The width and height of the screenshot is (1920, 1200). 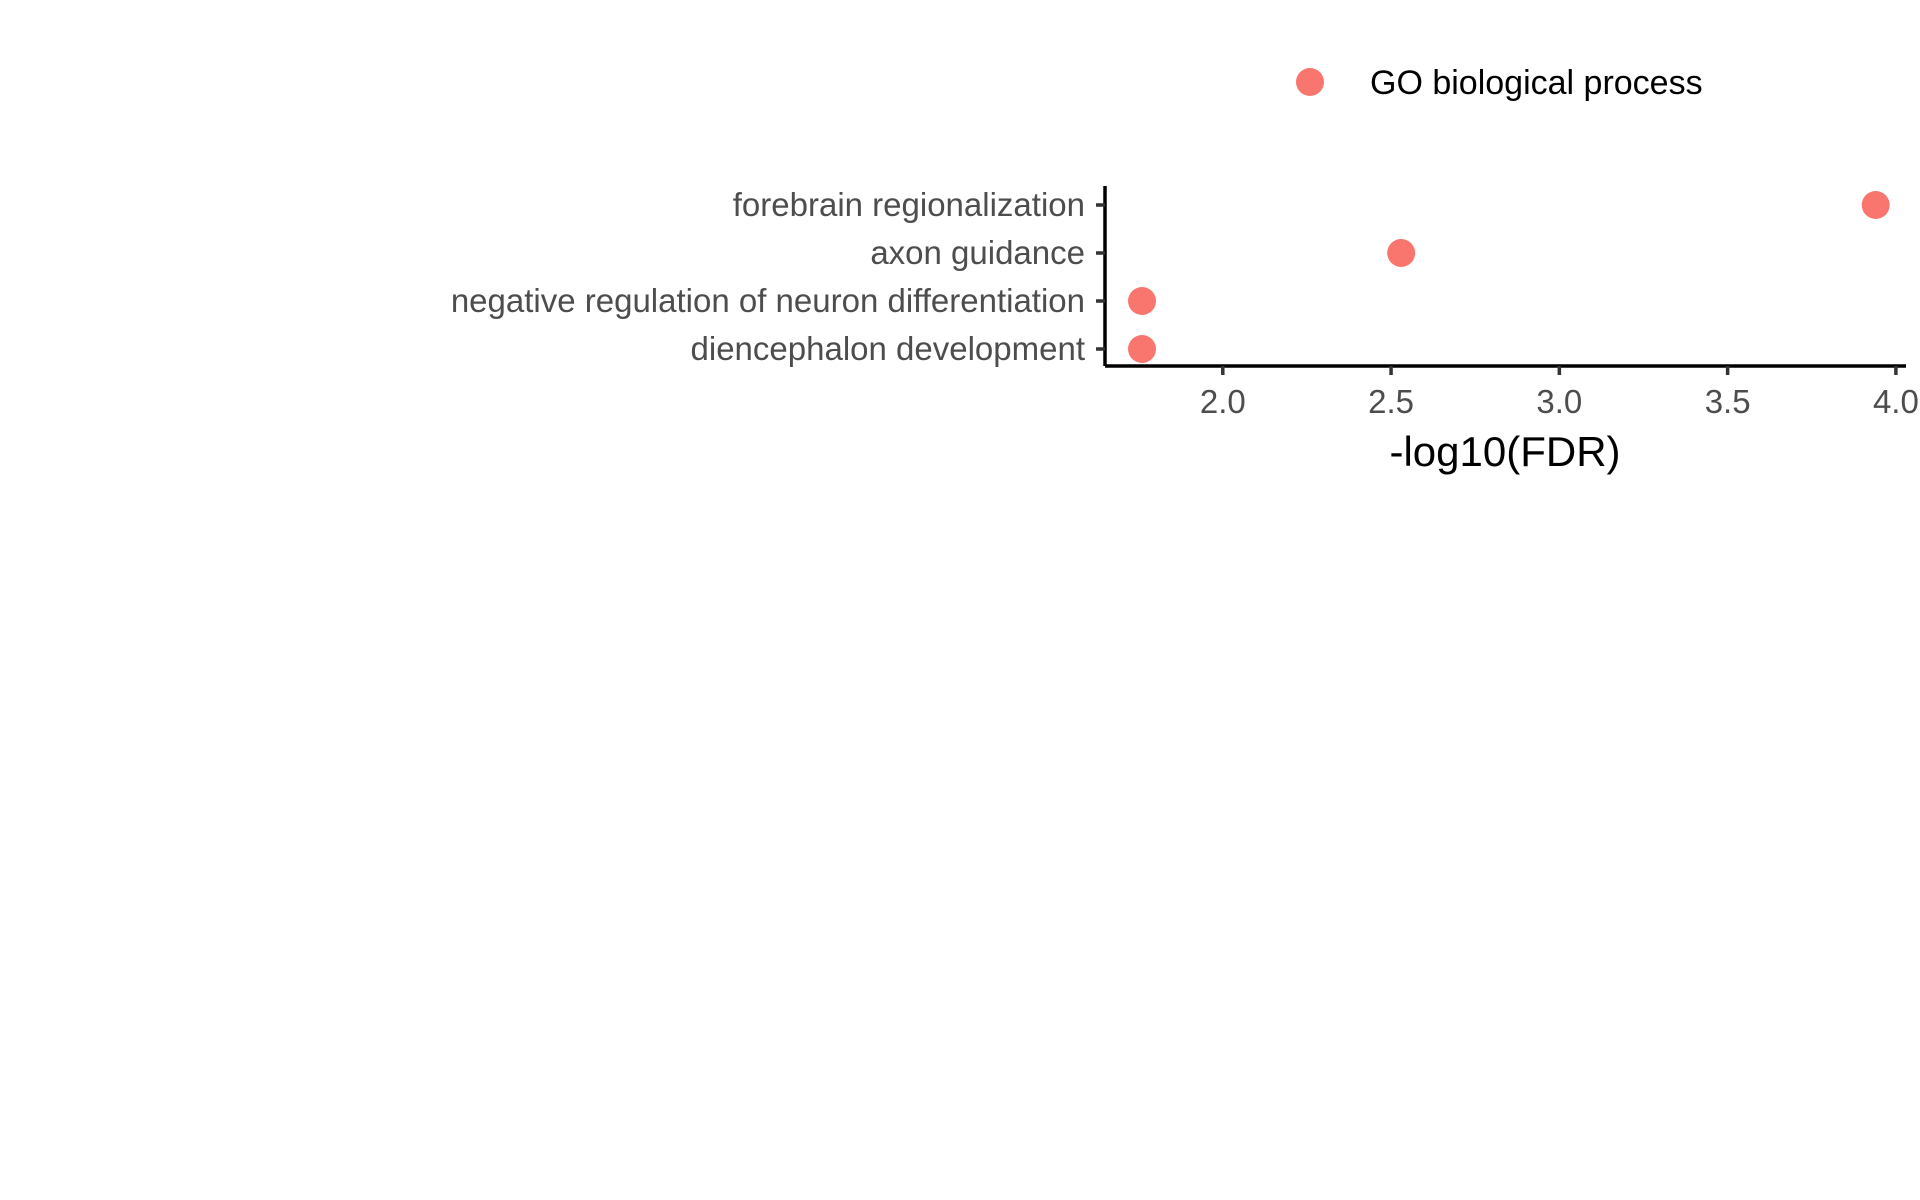 What do you see at coordinates (1728, 401) in the screenshot?
I see `x-tick-label: 3.5` at bounding box center [1728, 401].